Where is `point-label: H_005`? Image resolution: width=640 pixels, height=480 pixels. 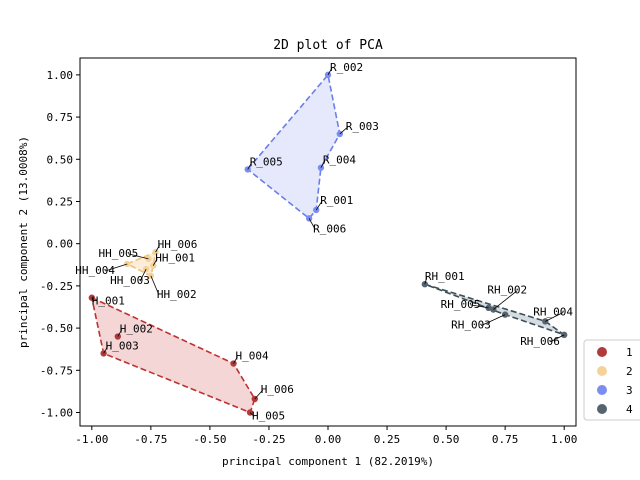
point-label: H_005 is located at coordinates (268, 415).